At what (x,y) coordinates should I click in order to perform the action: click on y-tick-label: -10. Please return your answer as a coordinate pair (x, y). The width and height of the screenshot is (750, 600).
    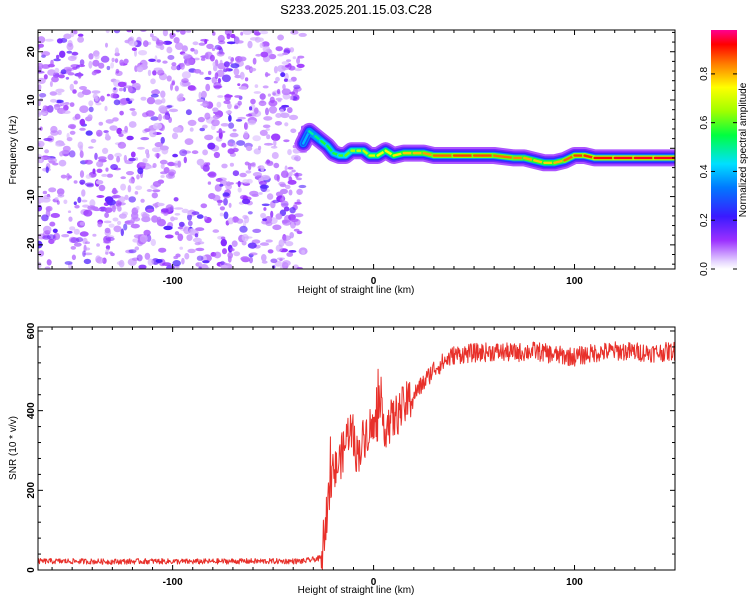
    Looking at the image, I should click on (31, 196).